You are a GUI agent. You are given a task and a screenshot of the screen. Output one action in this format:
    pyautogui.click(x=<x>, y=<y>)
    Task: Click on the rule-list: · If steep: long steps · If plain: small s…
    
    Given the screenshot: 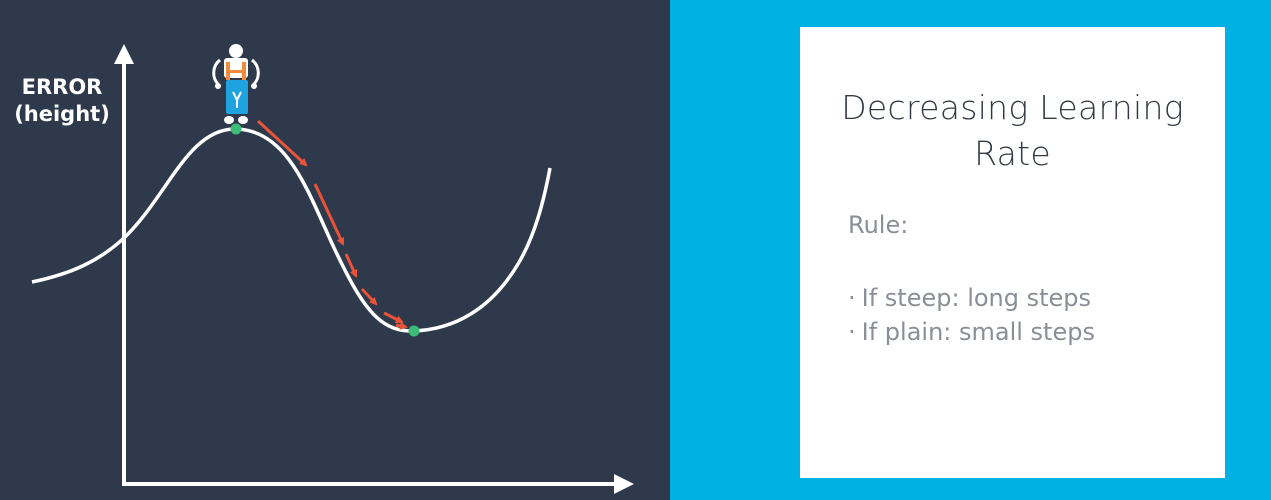 What is the action you would take?
    pyautogui.click(x=971, y=315)
    